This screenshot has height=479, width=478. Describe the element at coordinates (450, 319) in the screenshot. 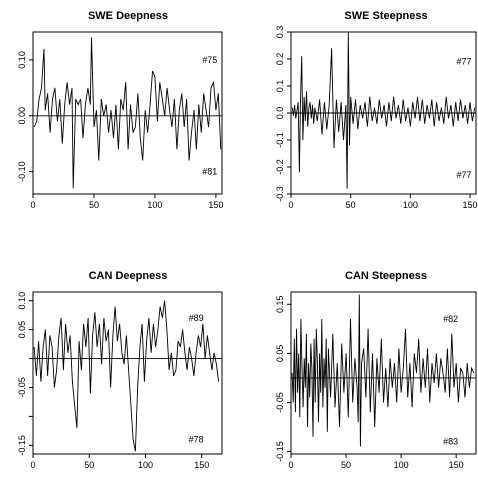

I see `annotation-label: #82` at that location.